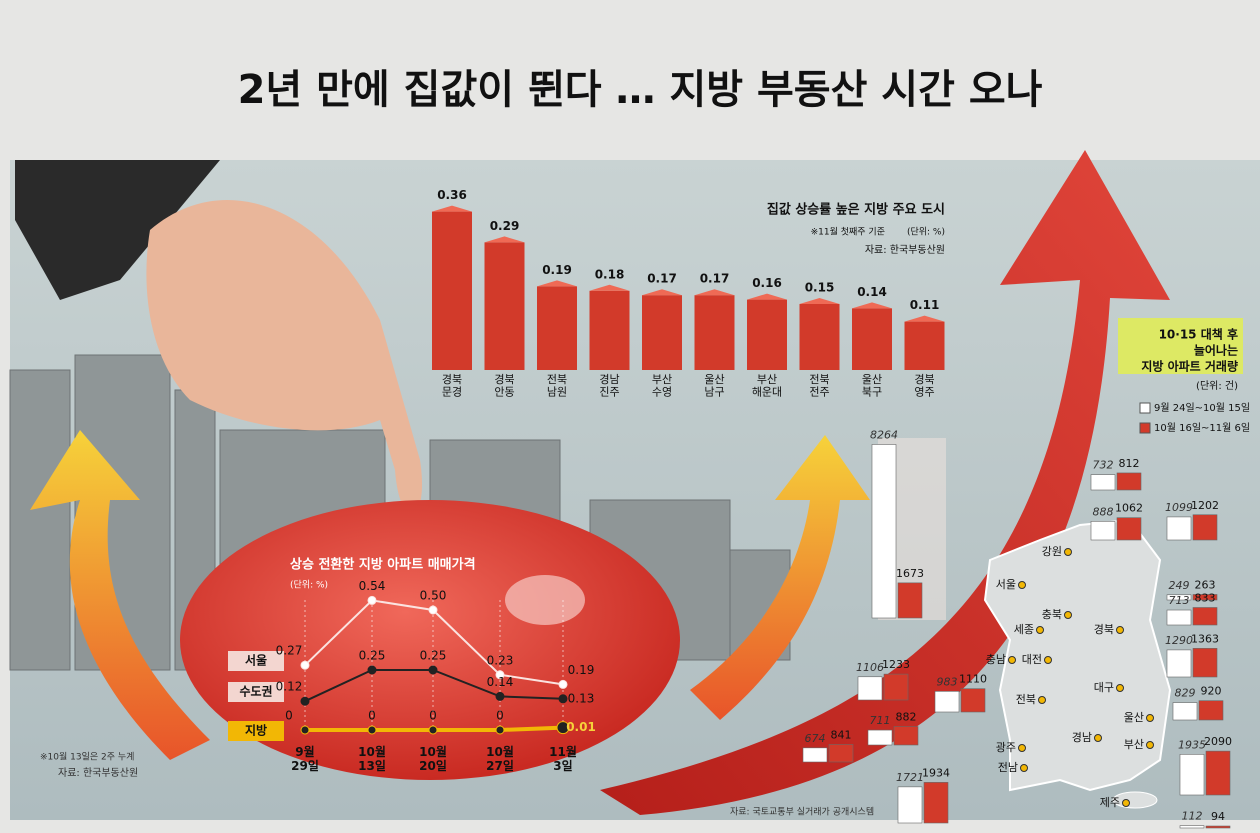 This screenshot has width=1260, height=833. I want to click on value-label: 0.36, so click(452, 195).